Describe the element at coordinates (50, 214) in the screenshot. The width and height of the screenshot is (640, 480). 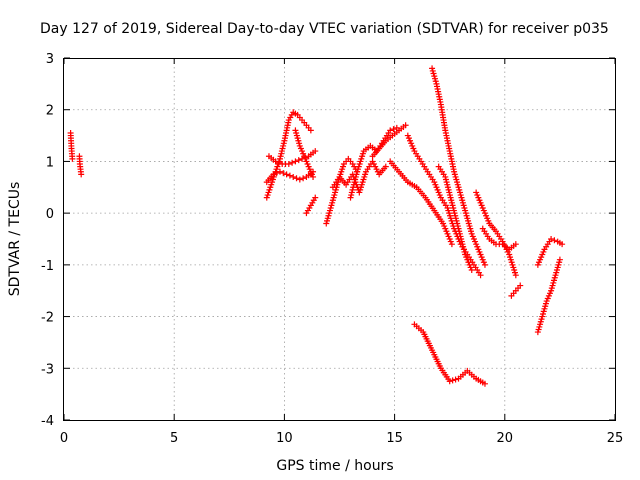
I see `y-tick-label: 0` at that location.